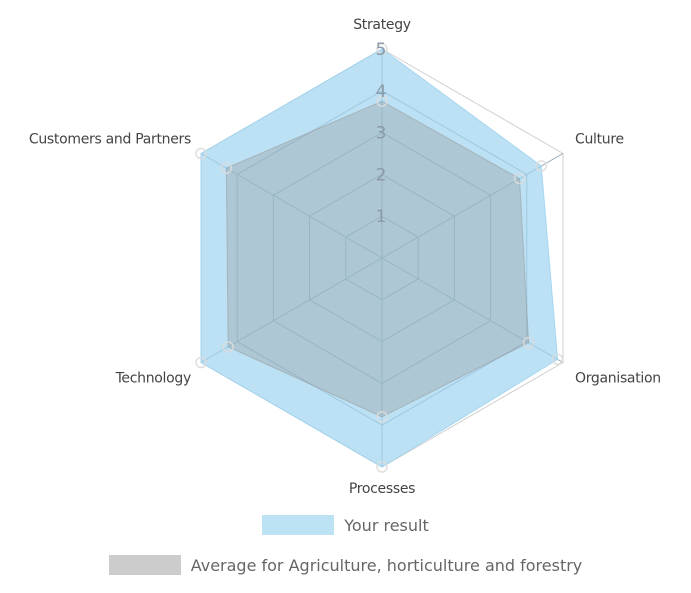 Image resolution: width=691 pixels, height=593 pixels. Describe the element at coordinates (618, 379) in the screenshot. I see `axis-label: Organisation` at that location.